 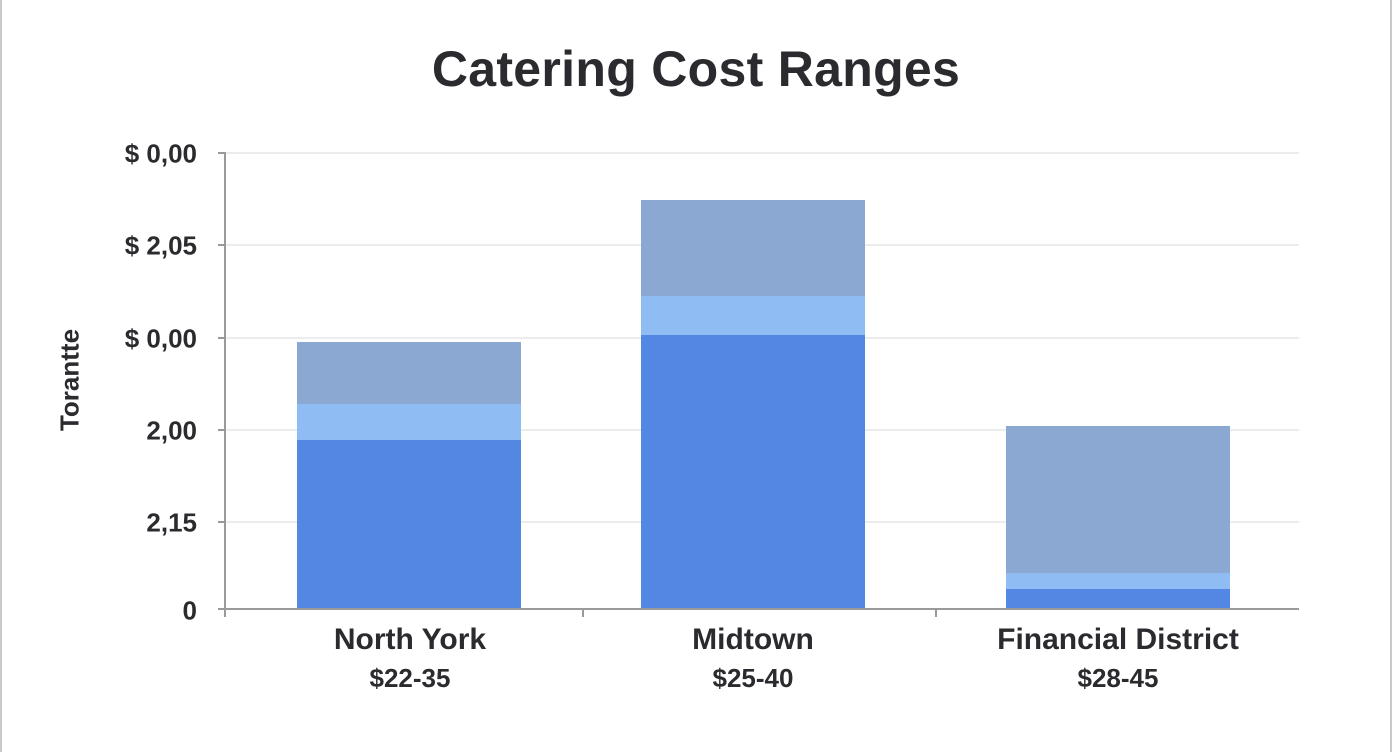 I want to click on y-tick-label: 2,15, so click(x=171, y=522).